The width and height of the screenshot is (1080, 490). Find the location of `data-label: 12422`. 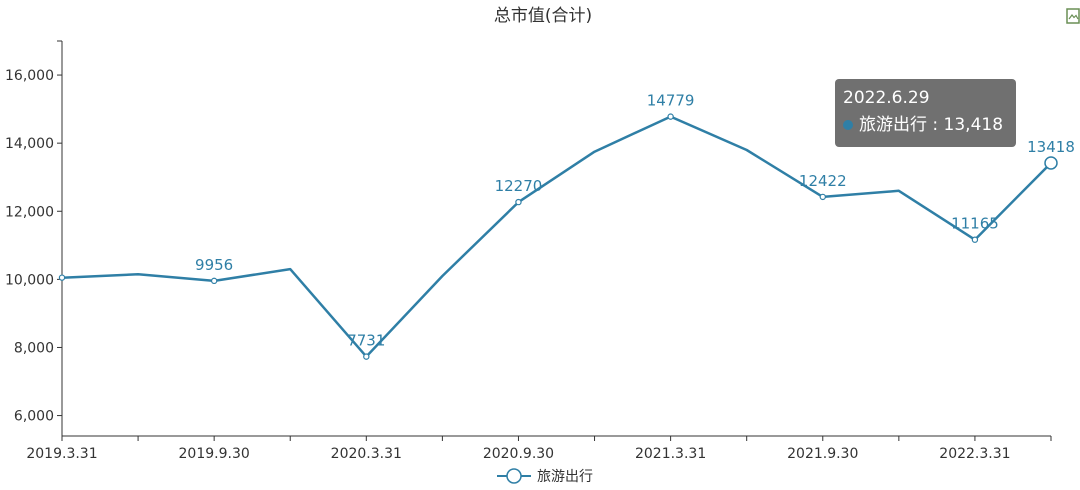

data-label: 12422 is located at coordinates (823, 181).